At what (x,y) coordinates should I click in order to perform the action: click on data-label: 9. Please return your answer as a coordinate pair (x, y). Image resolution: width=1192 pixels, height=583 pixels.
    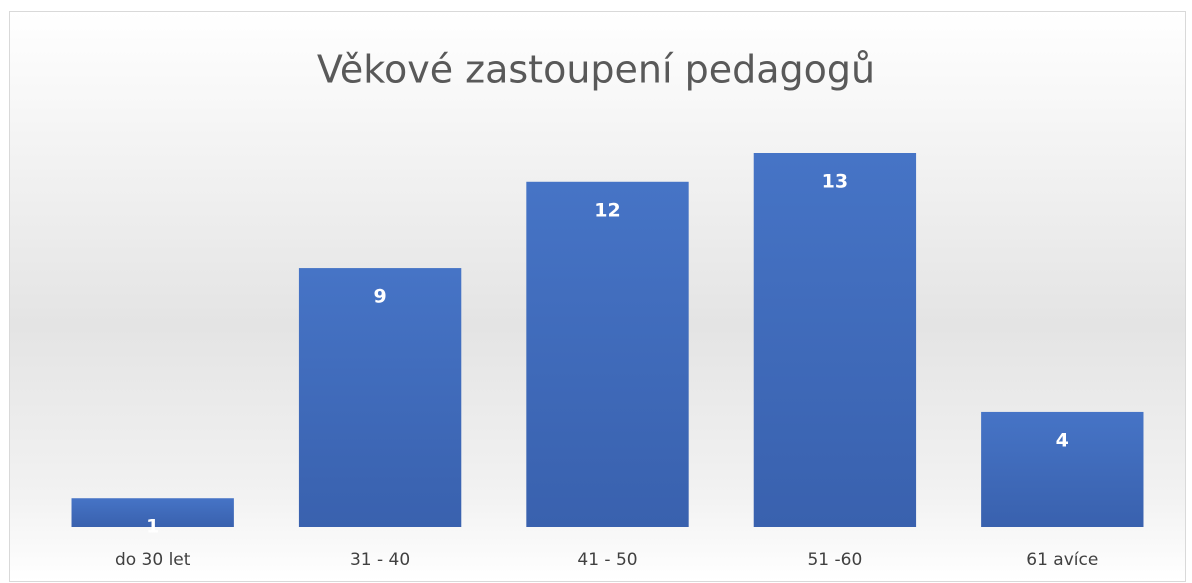
    Looking at the image, I should click on (379, 297).